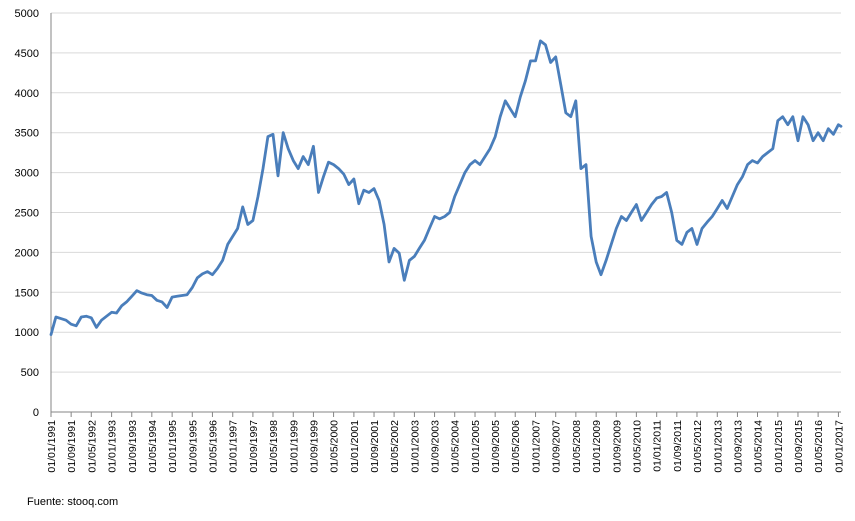  I want to click on y-axis-tick-labels: 0 500 1000 1500 2000 2500 3000 3500 4000 4500 5000, so click(27, 213).